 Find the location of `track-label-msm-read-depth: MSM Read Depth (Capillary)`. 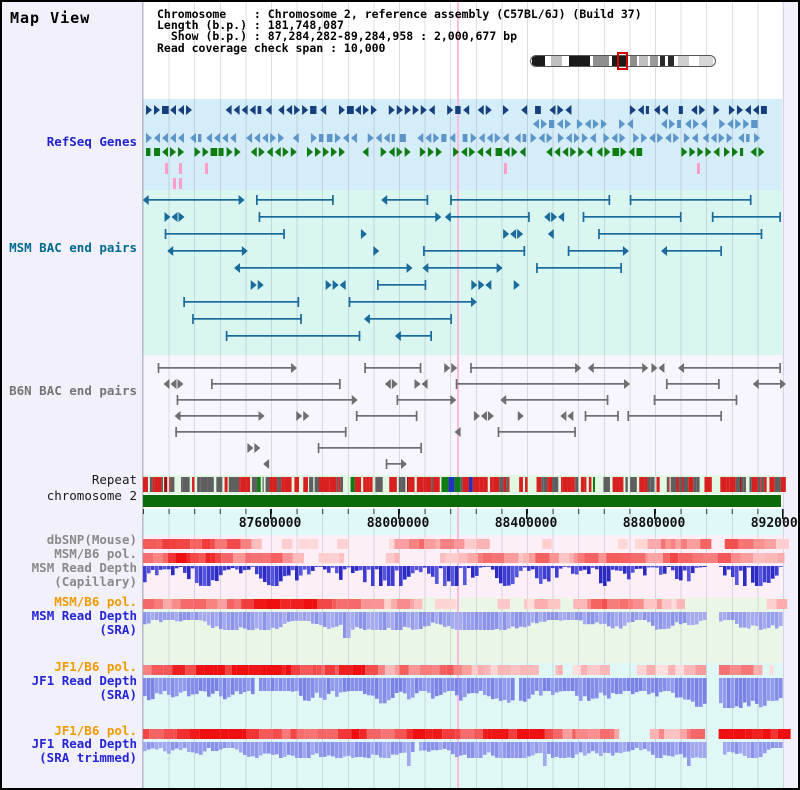

track-label-msm-read-depth: MSM Read Depth (Capillary) is located at coordinates (70, 574).